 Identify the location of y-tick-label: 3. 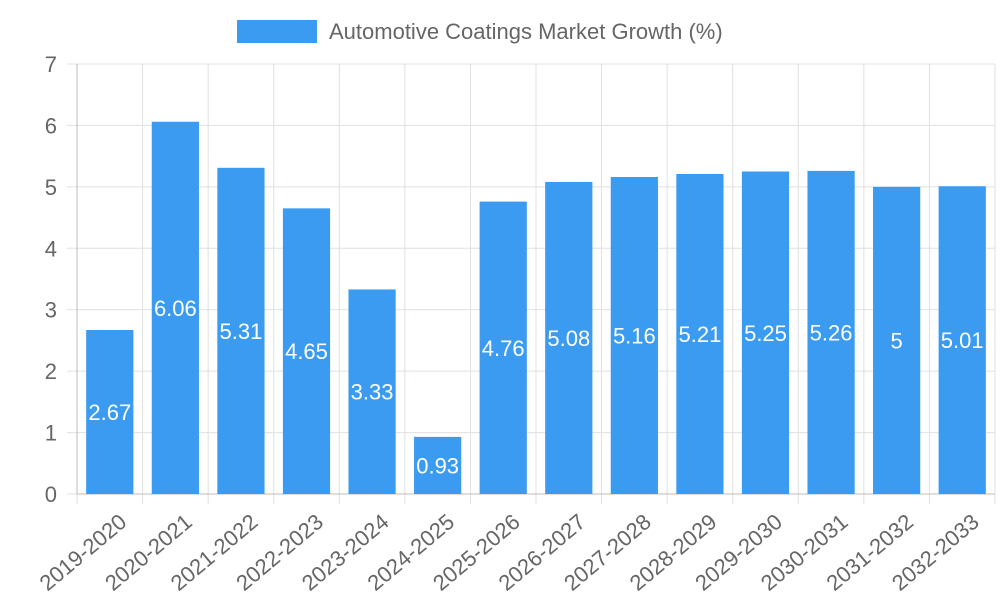
(51, 310).